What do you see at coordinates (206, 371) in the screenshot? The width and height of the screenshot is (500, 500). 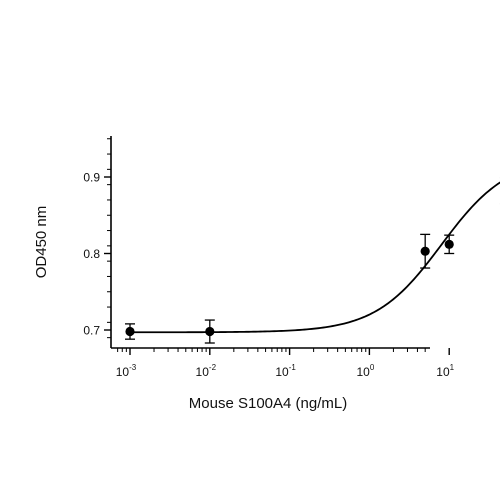 I see `x-tick-label: 10⁻²` at bounding box center [206, 371].